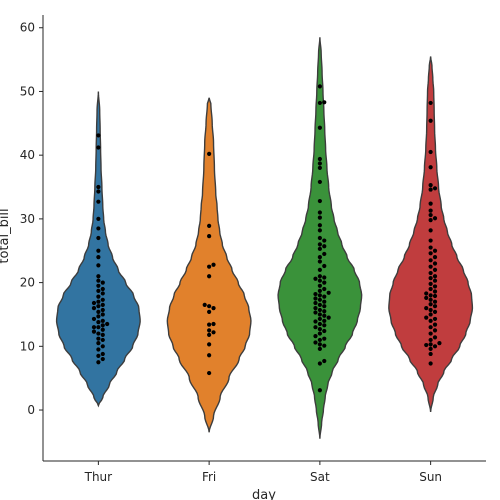 Image resolution: width=500 pixels, height=500 pixels. I want to click on y-tick-label: 0, so click(31, 410).